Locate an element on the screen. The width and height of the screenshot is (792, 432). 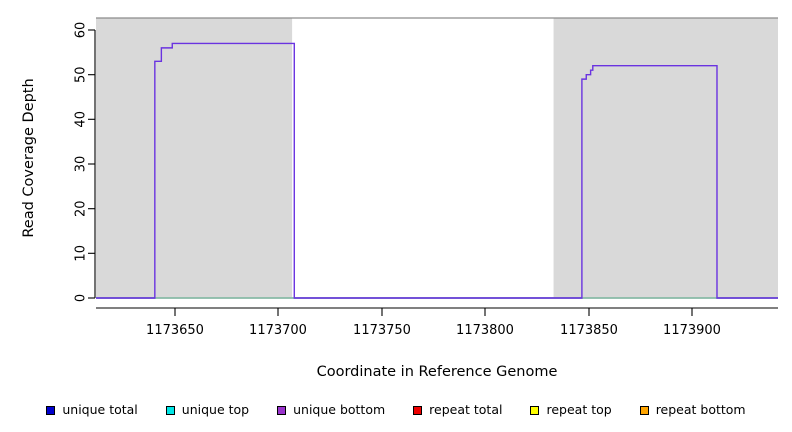
legend-item-unique-top: unique top is located at coordinates (207, 409).